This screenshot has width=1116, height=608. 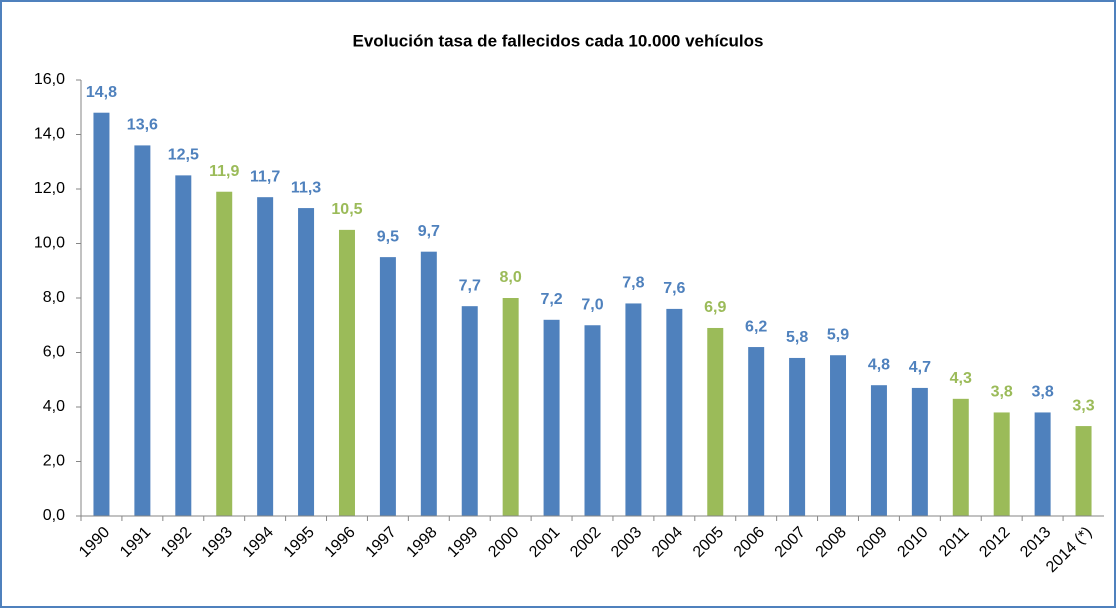 I want to click on value-label: 4,3, so click(x=961, y=378).